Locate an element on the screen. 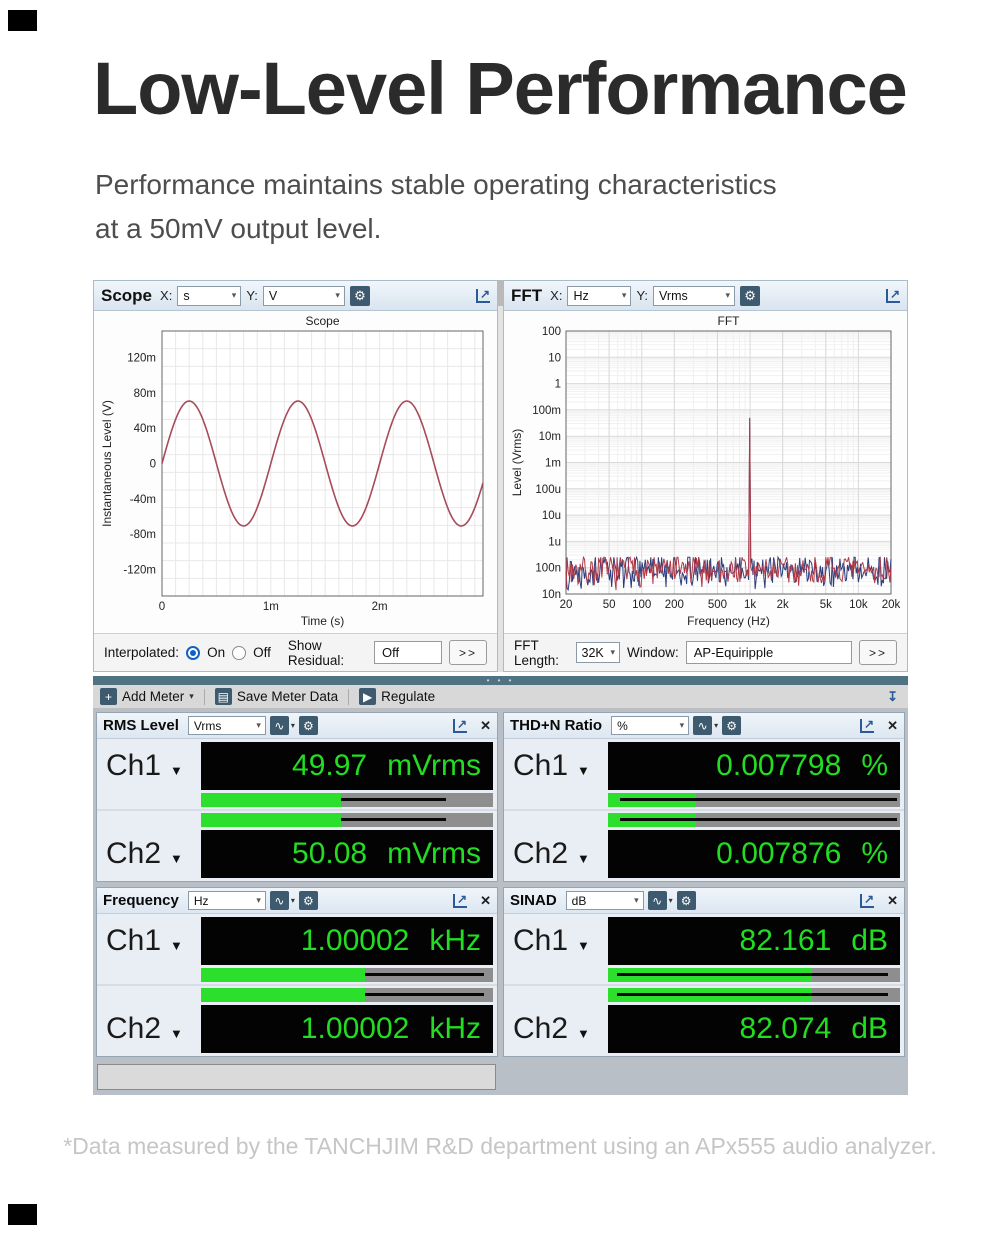 This screenshot has height=1234, width=1000. y-unit-dropdown: Vrms ▾ is located at coordinates (694, 295).